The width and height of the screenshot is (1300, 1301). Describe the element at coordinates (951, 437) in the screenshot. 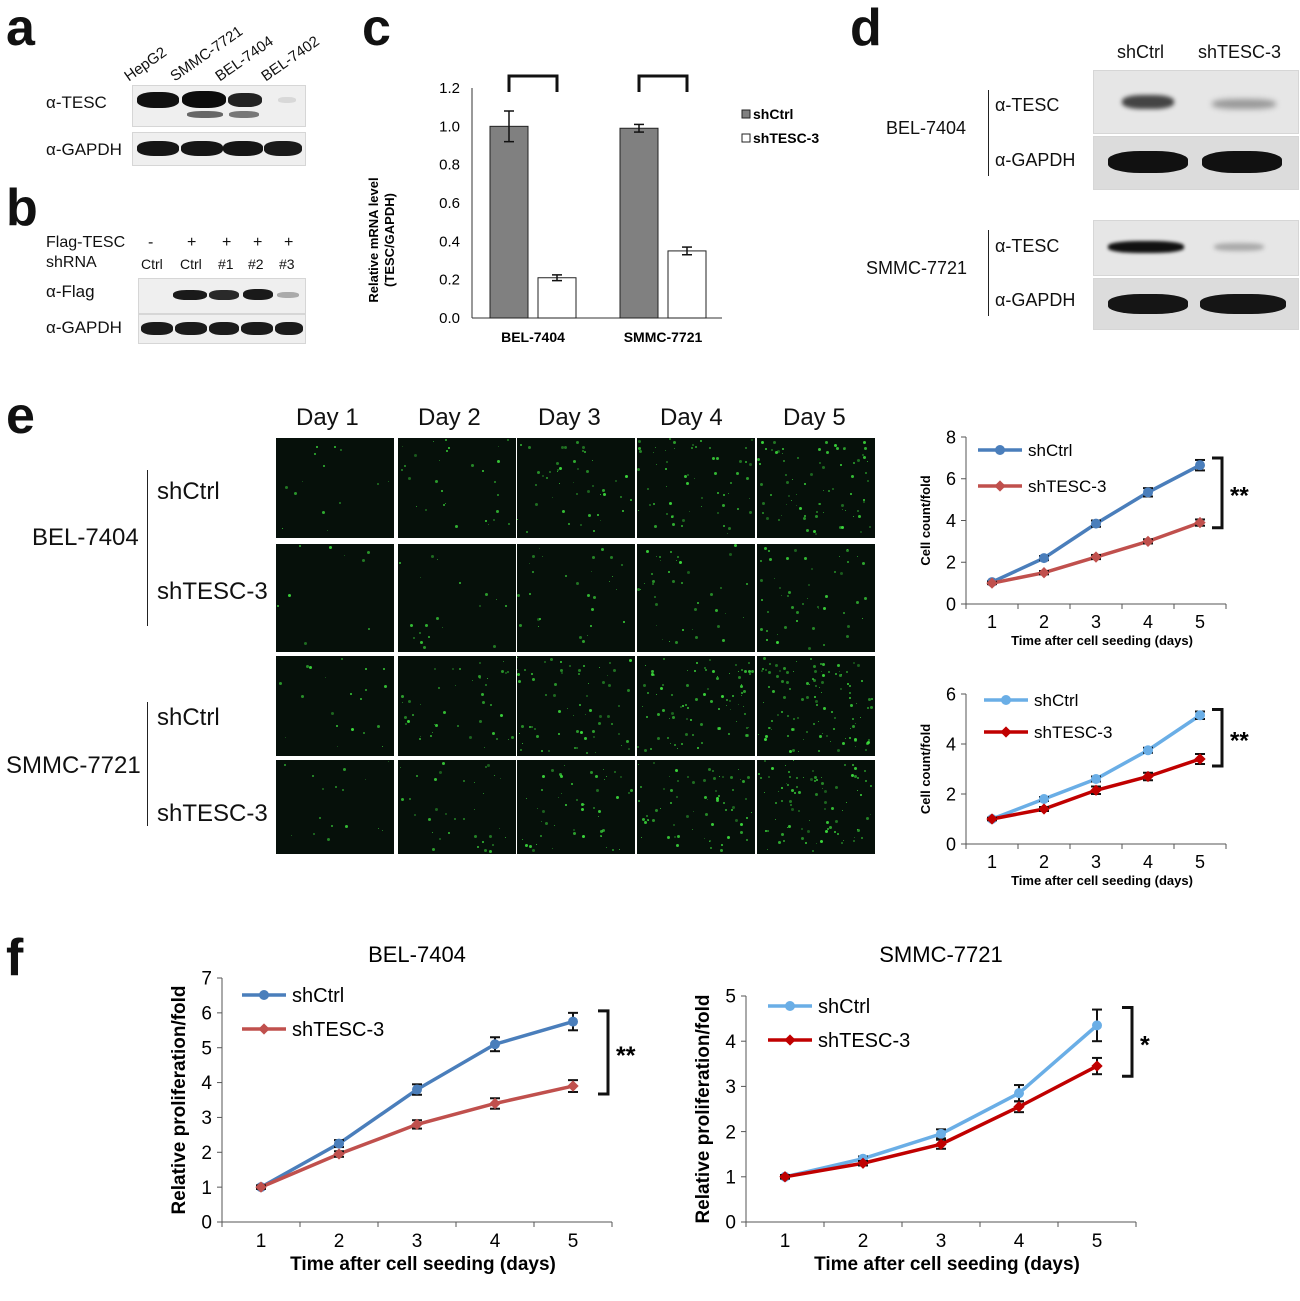

I see `y-tick-label: 8` at that location.